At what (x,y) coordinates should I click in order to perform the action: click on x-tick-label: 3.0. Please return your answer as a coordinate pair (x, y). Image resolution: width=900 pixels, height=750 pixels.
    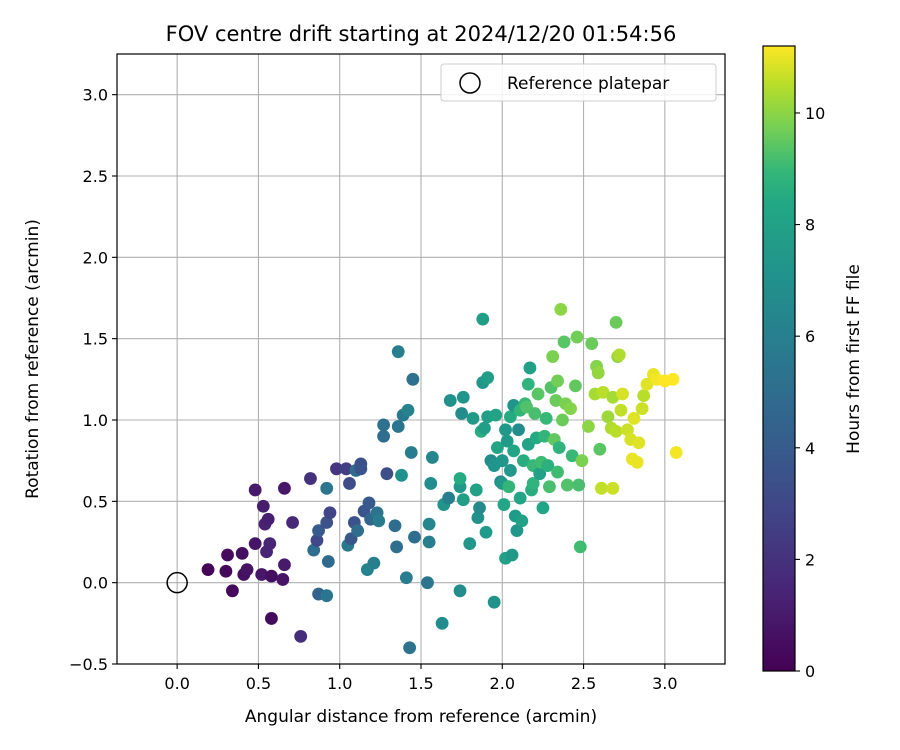
    Looking at the image, I should click on (664, 683).